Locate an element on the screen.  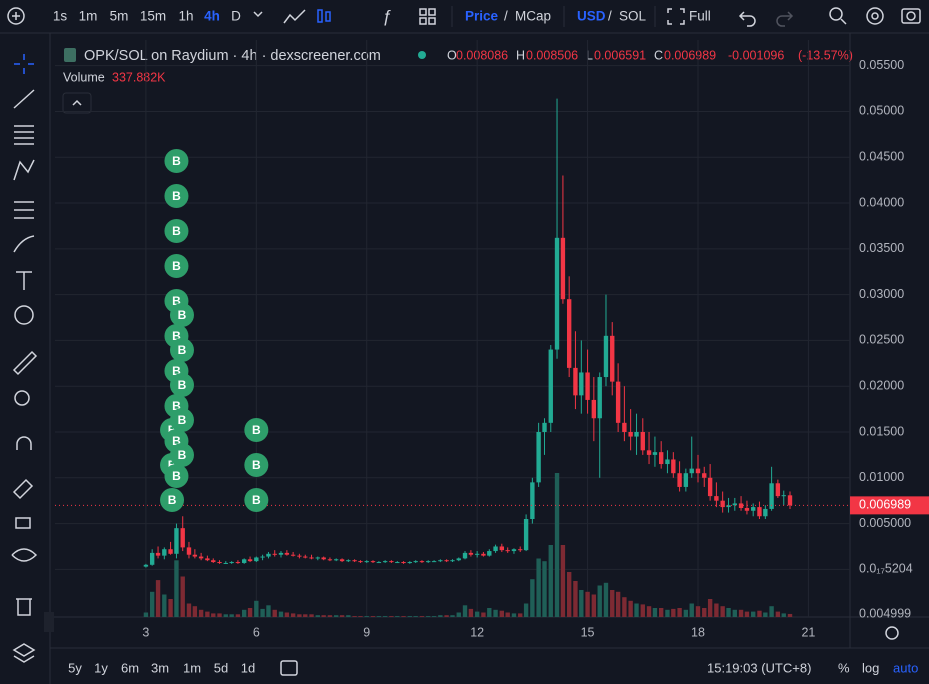
interval-button: 5m is located at coordinates (119, 16).